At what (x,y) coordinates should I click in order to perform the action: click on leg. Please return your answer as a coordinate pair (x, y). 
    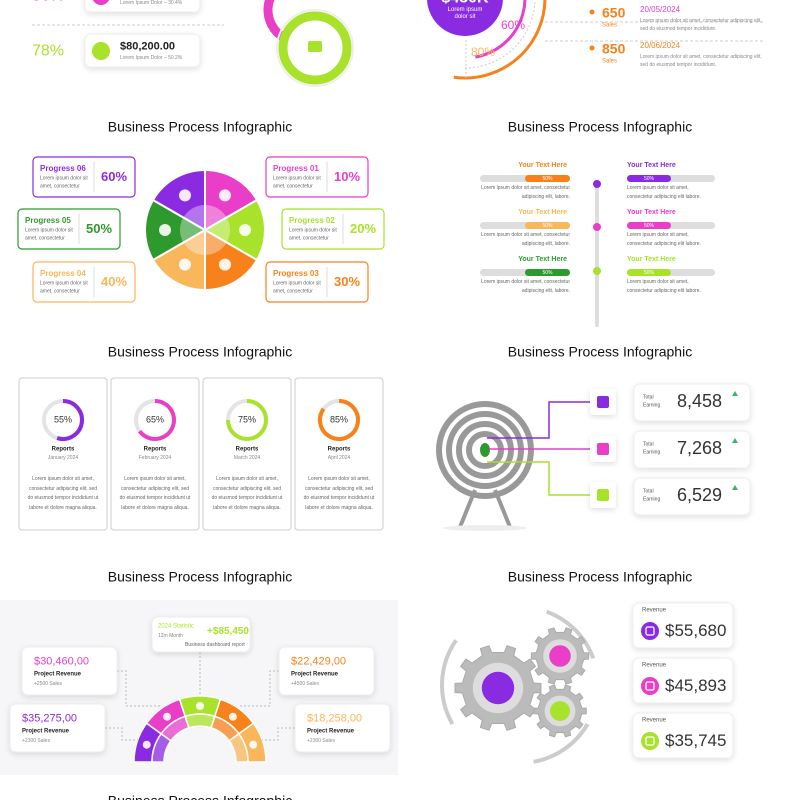
    Looking at the image, I should click on (502, 508).